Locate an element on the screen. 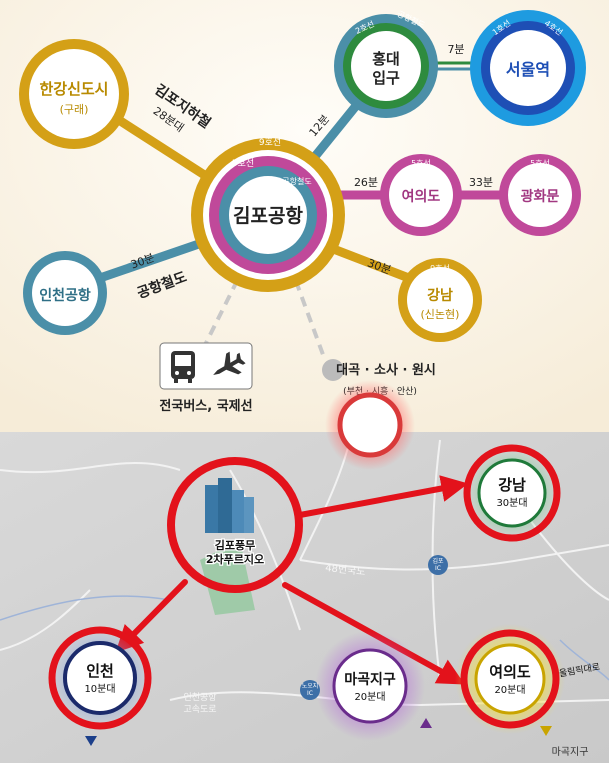 The height and width of the screenshot is (763, 609). gwanghwamun-line: 5호선 is located at coordinates (540, 163).